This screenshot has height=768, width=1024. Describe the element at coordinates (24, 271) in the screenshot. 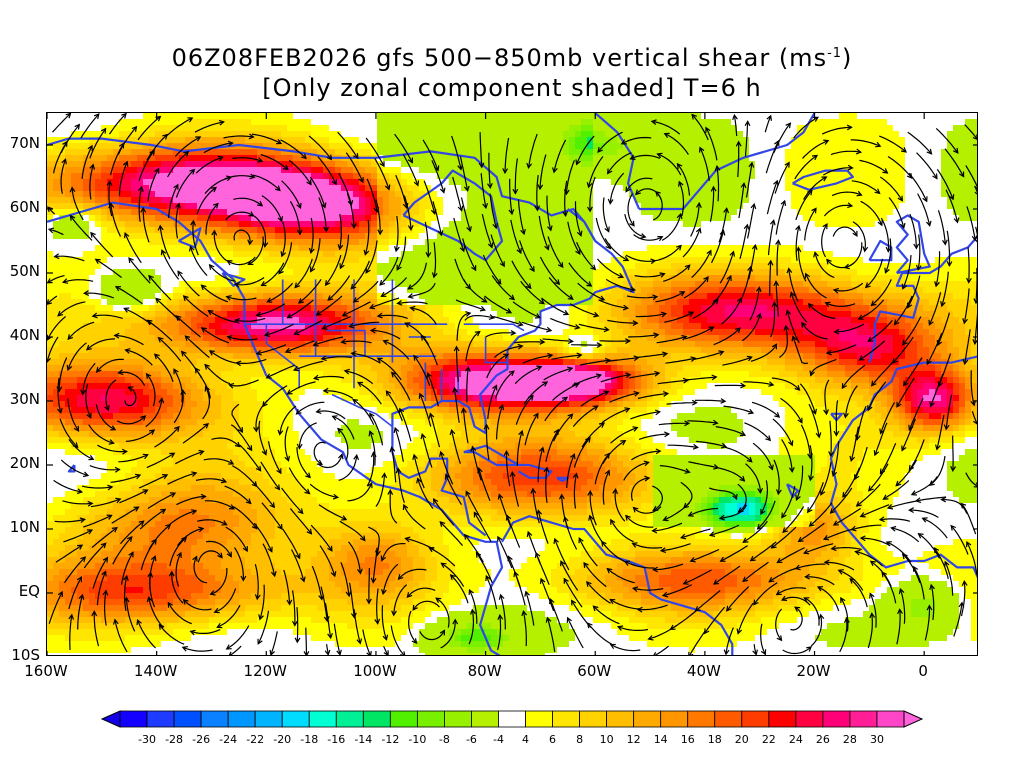

I see `latitude-label: 50N` at that location.